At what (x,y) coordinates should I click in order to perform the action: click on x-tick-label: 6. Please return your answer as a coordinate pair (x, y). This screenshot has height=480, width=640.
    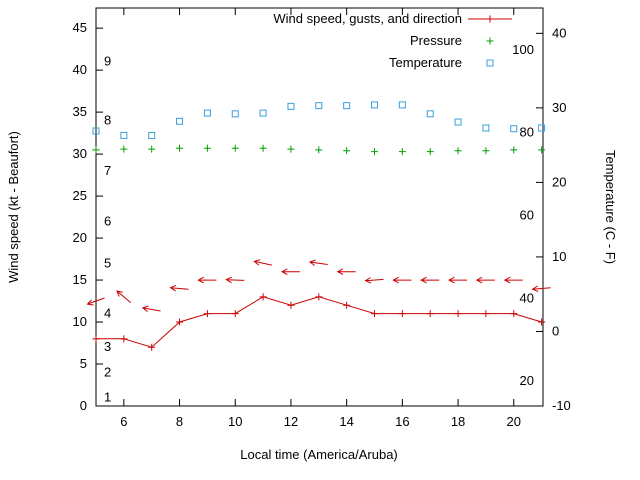
    Looking at the image, I should click on (123, 421).